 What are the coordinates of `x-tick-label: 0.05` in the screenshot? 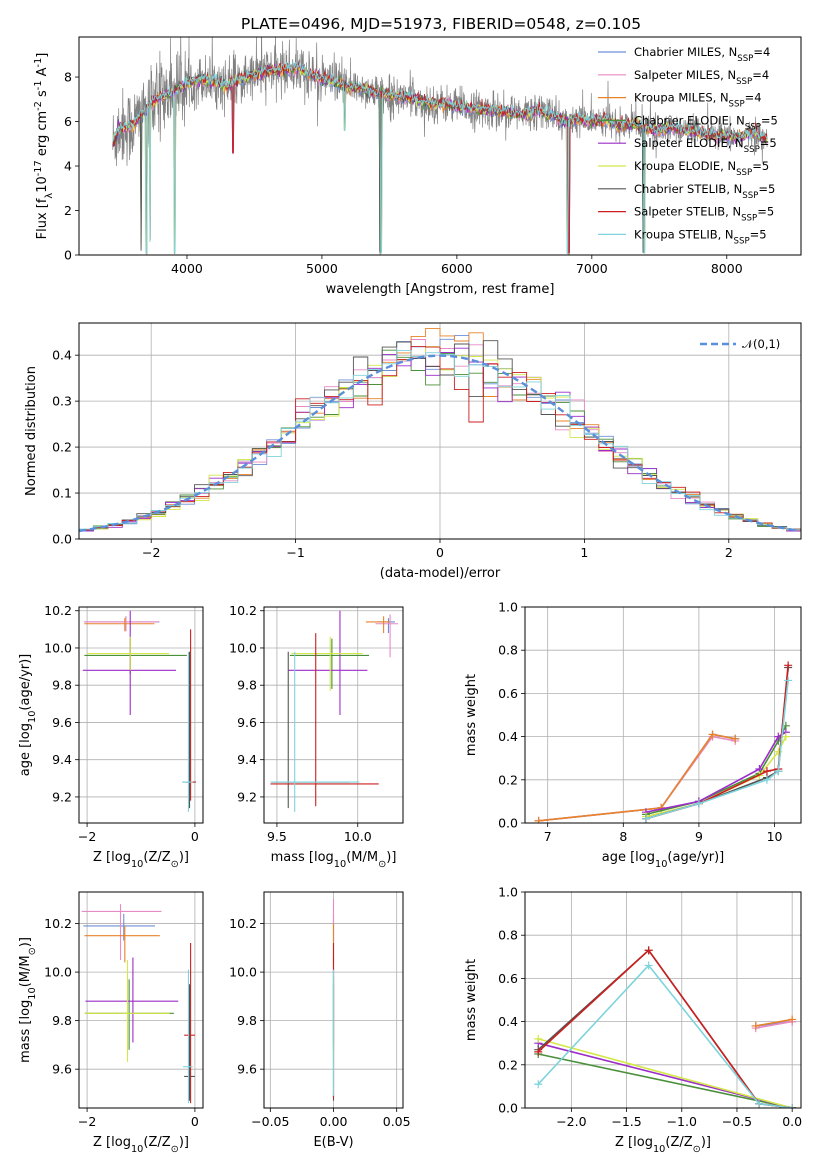 It's located at (397, 1121).